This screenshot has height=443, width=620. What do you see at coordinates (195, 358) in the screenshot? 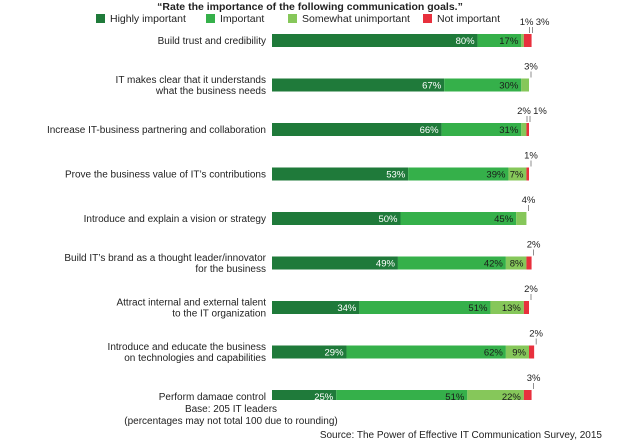
I see `category-label: on technologies and capabilities` at bounding box center [195, 358].